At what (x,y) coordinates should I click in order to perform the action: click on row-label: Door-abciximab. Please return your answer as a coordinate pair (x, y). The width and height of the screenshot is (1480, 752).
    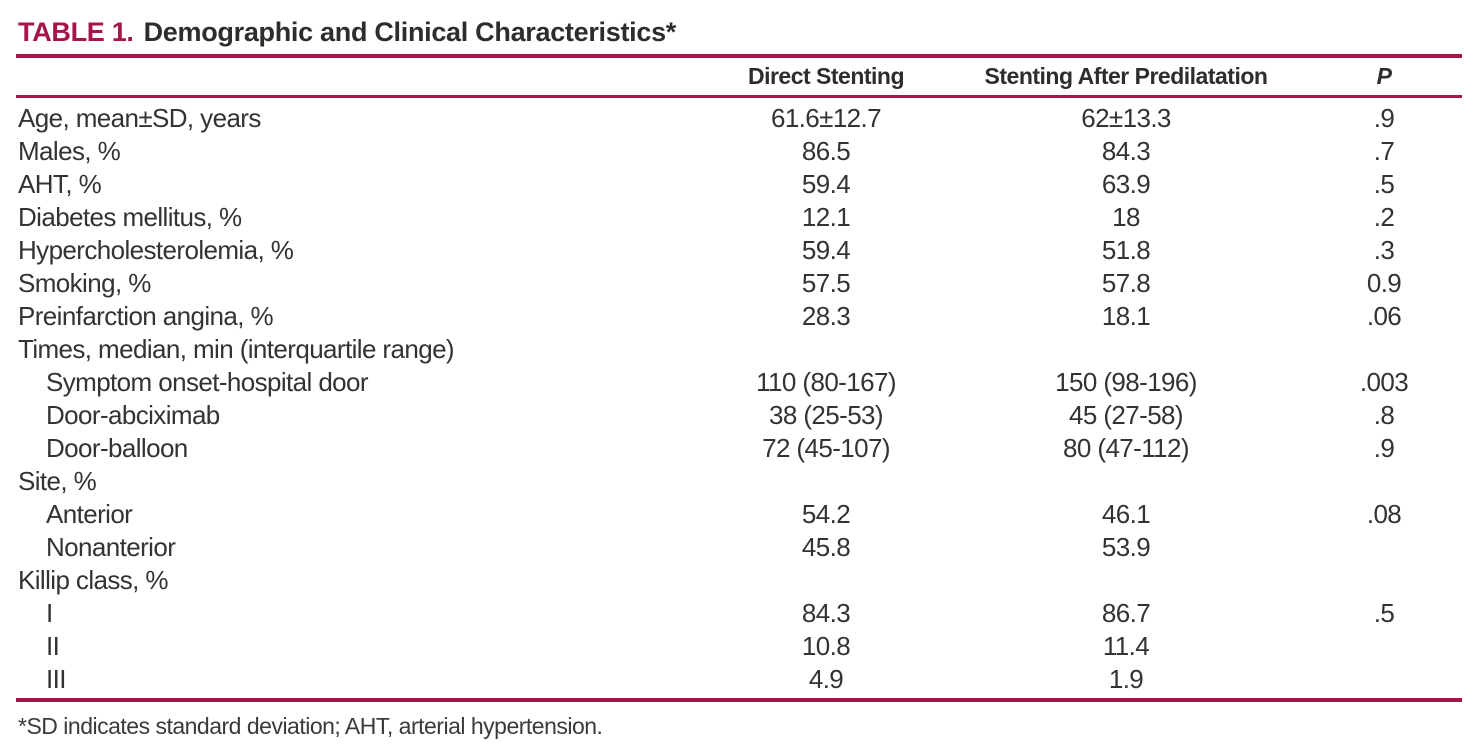
    Looking at the image, I should click on (133, 414).